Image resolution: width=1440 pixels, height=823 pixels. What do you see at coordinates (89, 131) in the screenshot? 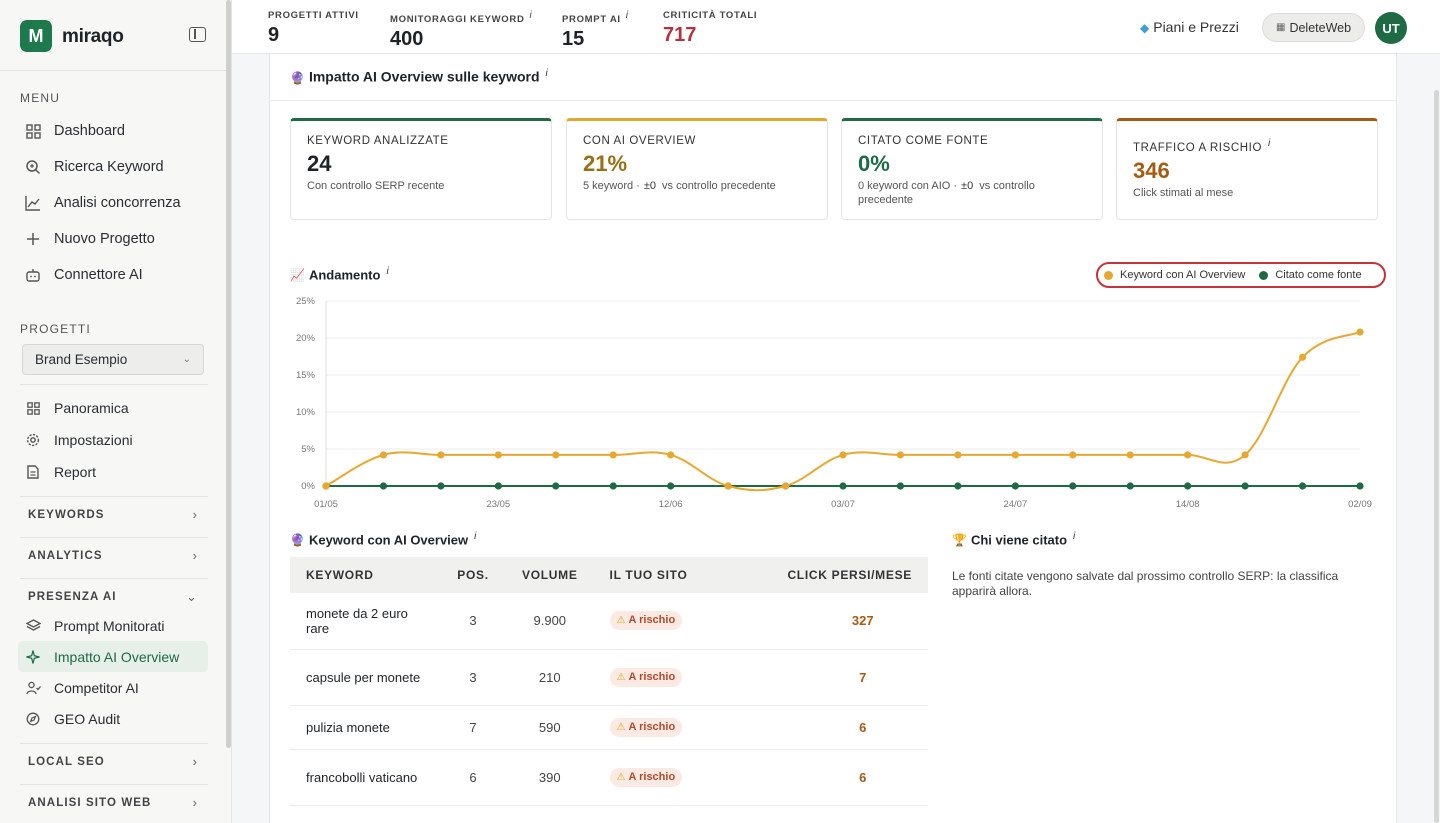
I see `nav-label: Dashboard` at bounding box center [89, 131].